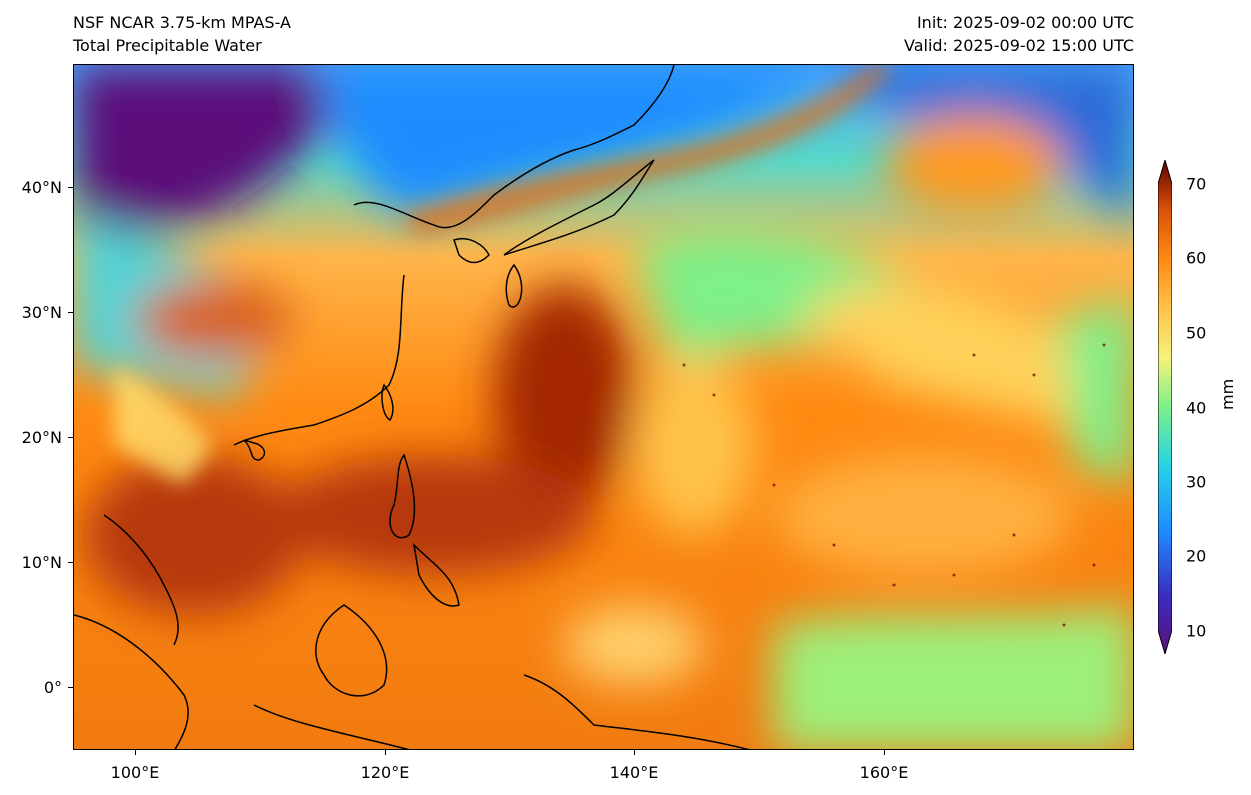 This screenshot has height=795, width=1251. What do you see at coordinates (41, 312) in the screenshot?
I see `lat-label: 30°N` at bounding box center [41, 312].